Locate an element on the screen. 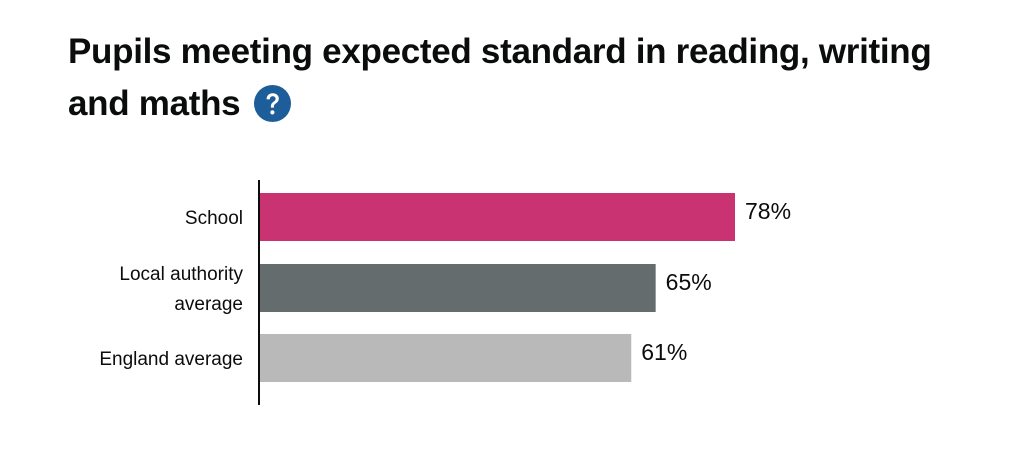  category-label-1-line-0: Local authority is located at coordinates (181, 274).